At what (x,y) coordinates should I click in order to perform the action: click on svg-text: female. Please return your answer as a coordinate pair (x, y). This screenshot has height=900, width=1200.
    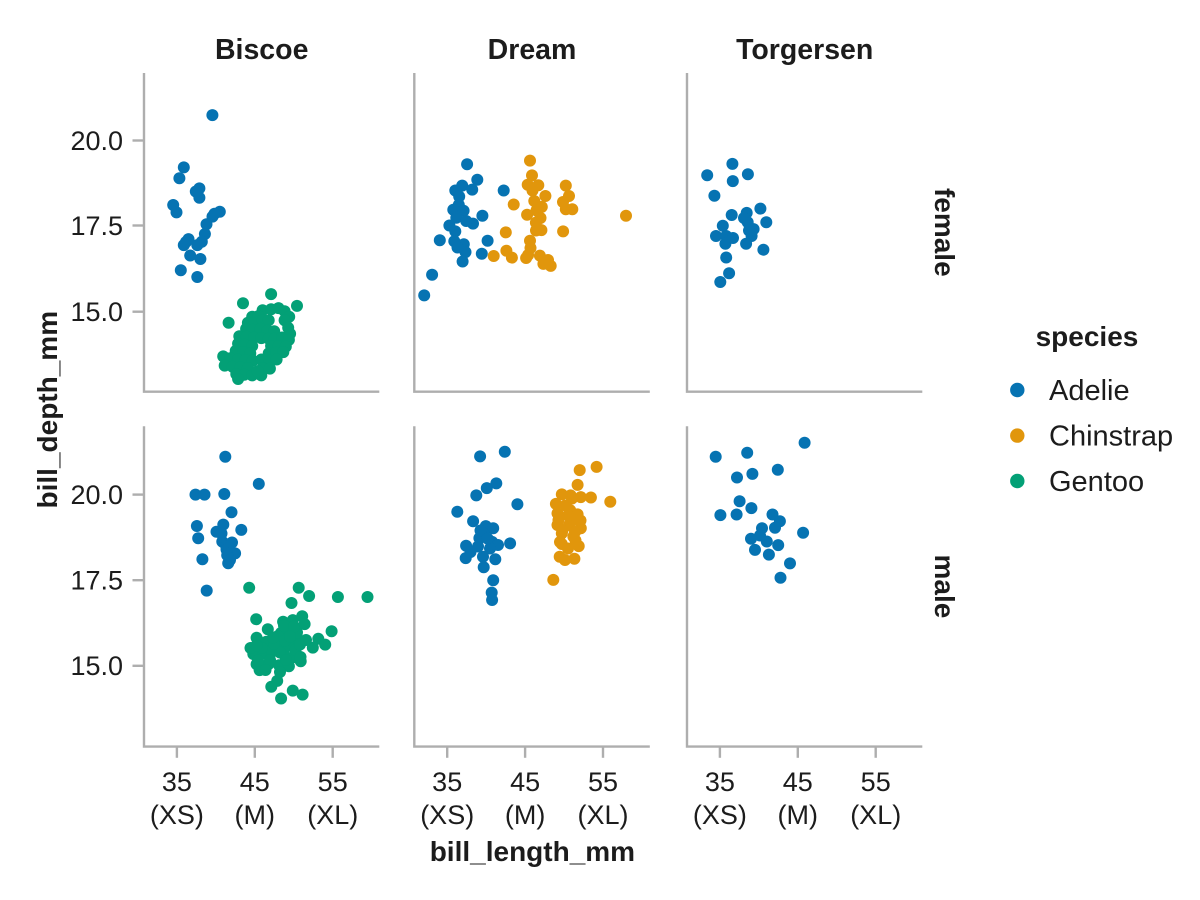
    Looking at the image, I should click on (944, 232).